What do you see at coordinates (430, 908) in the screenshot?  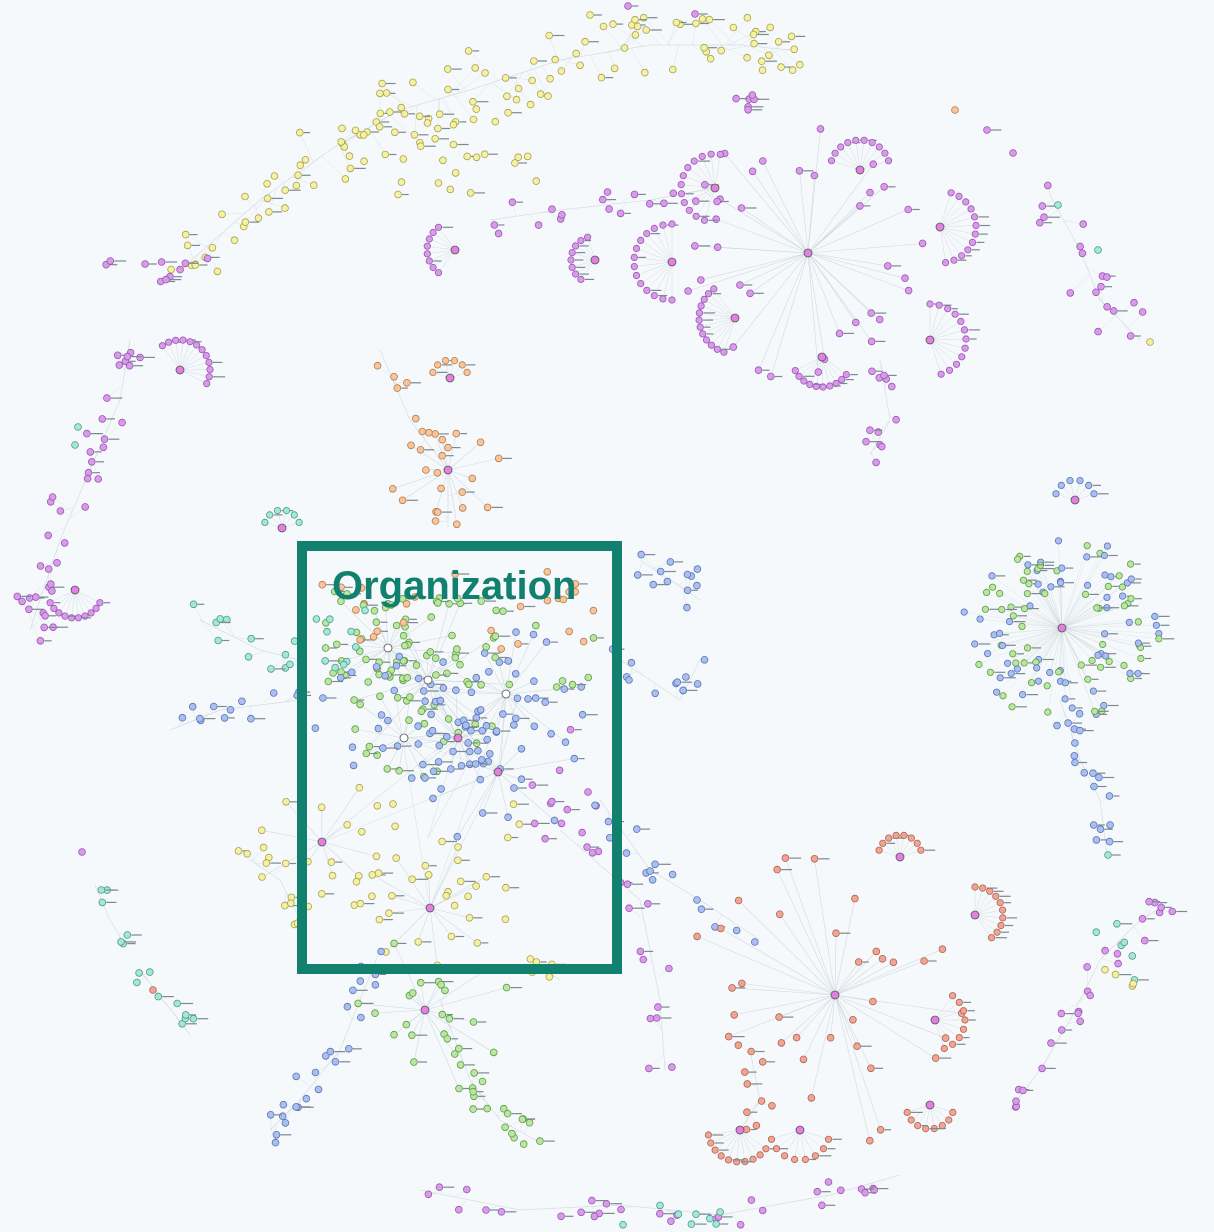 I see `graph-hub-node` at bounding box center [430, 908].